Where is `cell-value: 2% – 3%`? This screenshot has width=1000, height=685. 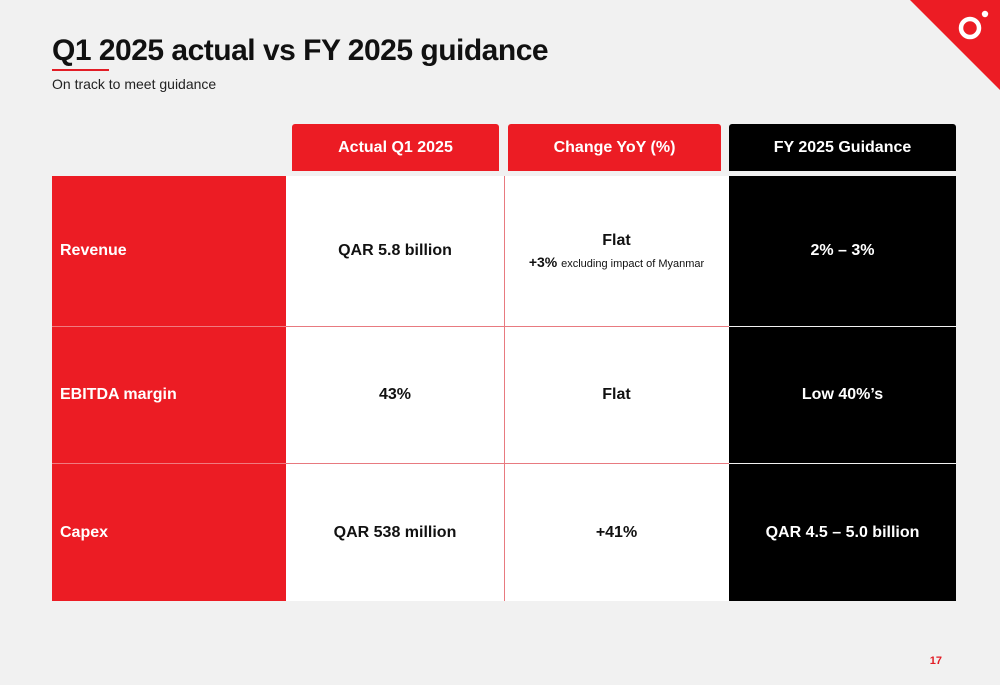 cell-value: 2% – 3% is located at coordinates (842, 250).